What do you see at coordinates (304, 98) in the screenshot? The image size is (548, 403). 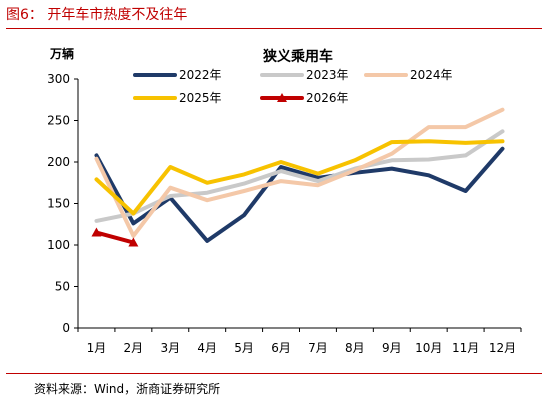 I see `legend-item: 2026年` at bounding box center [304, 98].